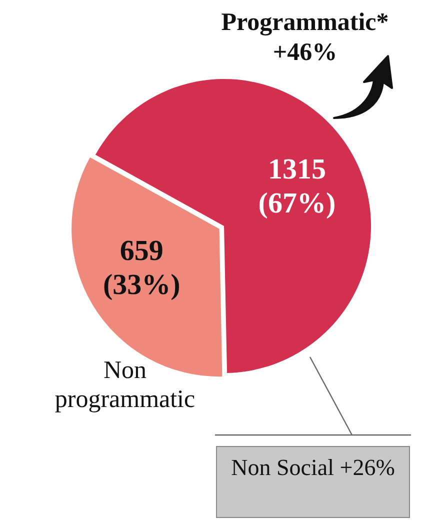  What do you see at coordinates (141, 268) in the screenshot?
I see `data-label: 659 (33%)` at bounding box center [141, 268].